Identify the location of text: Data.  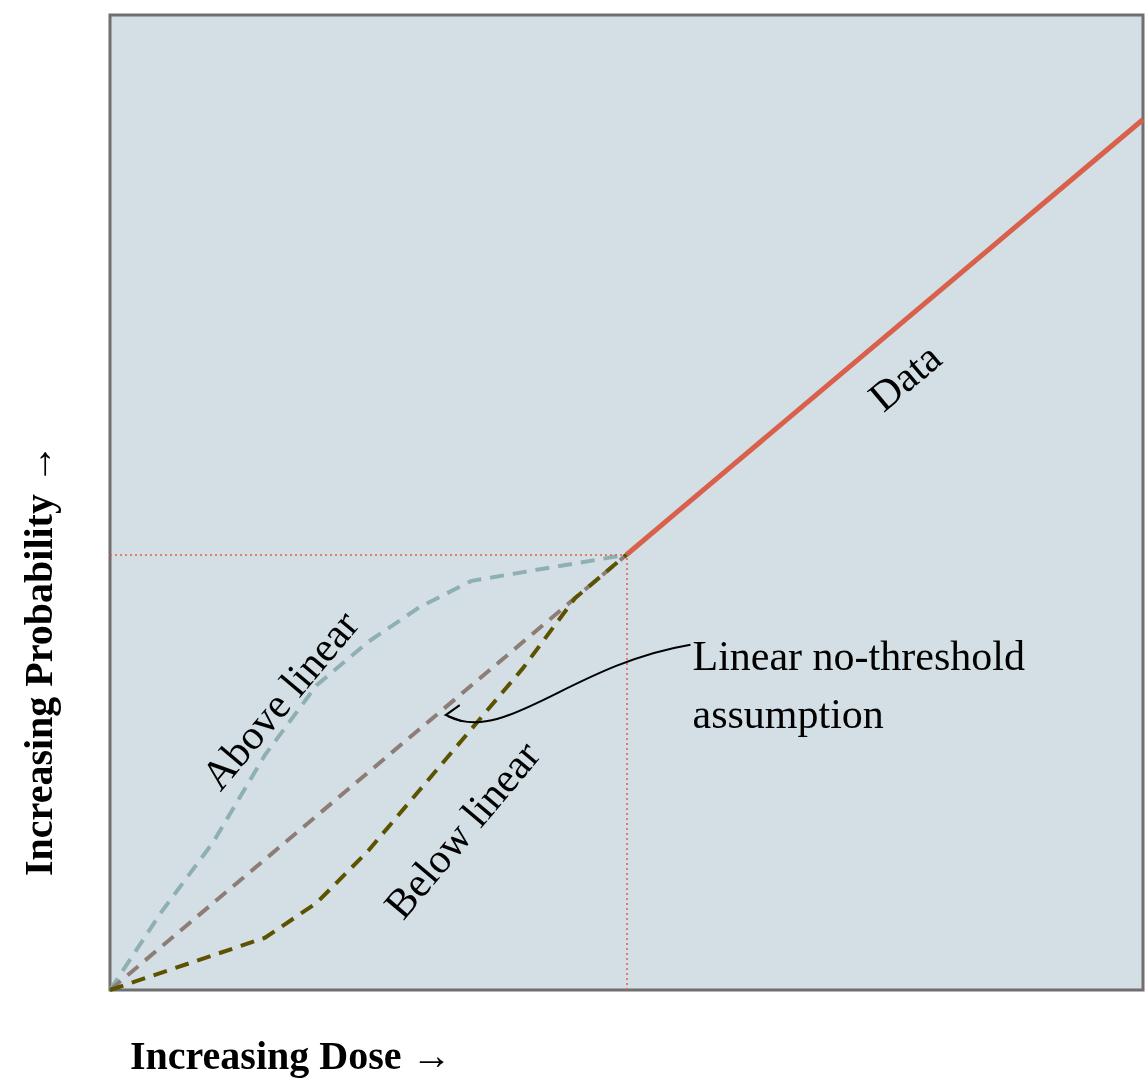
(905, 377).